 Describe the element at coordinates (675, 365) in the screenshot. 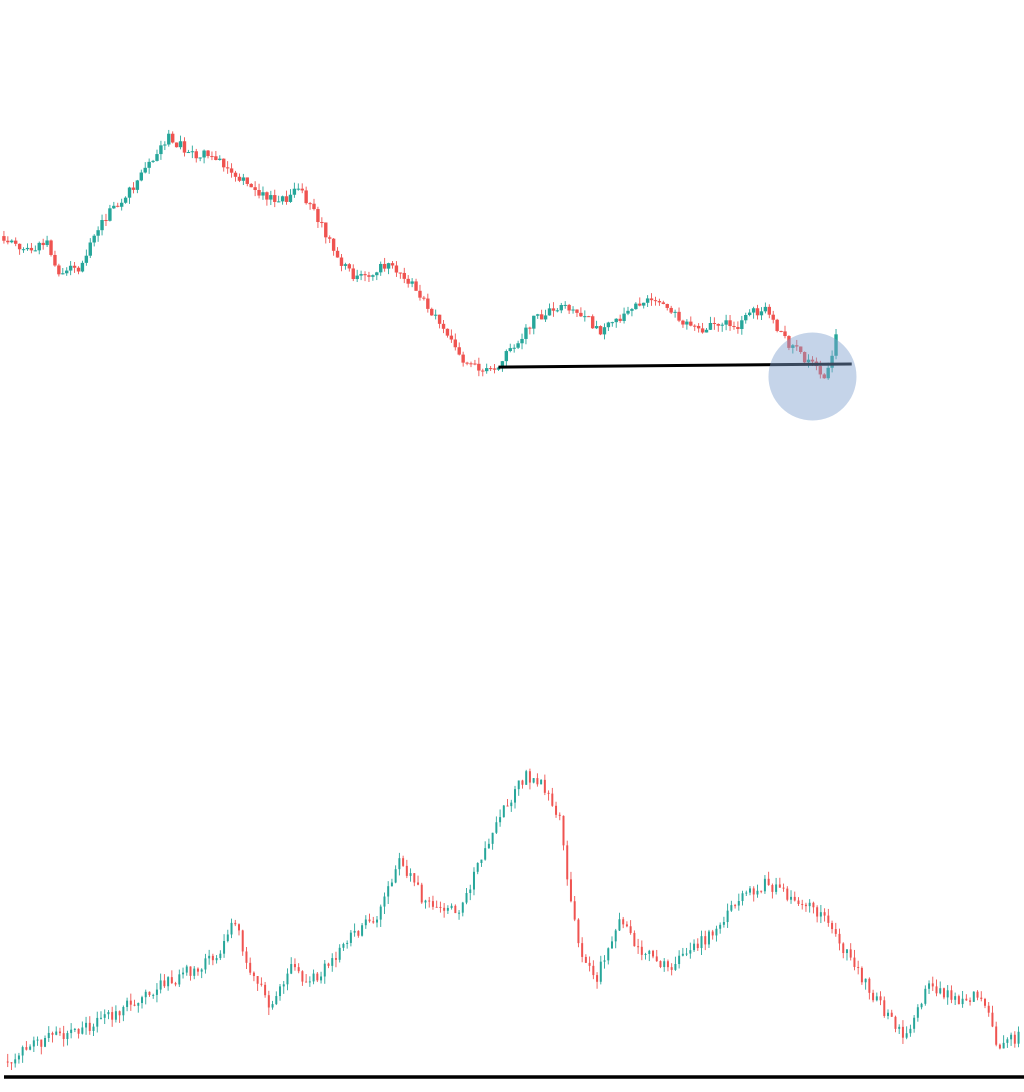

I see `level-line` at that location.